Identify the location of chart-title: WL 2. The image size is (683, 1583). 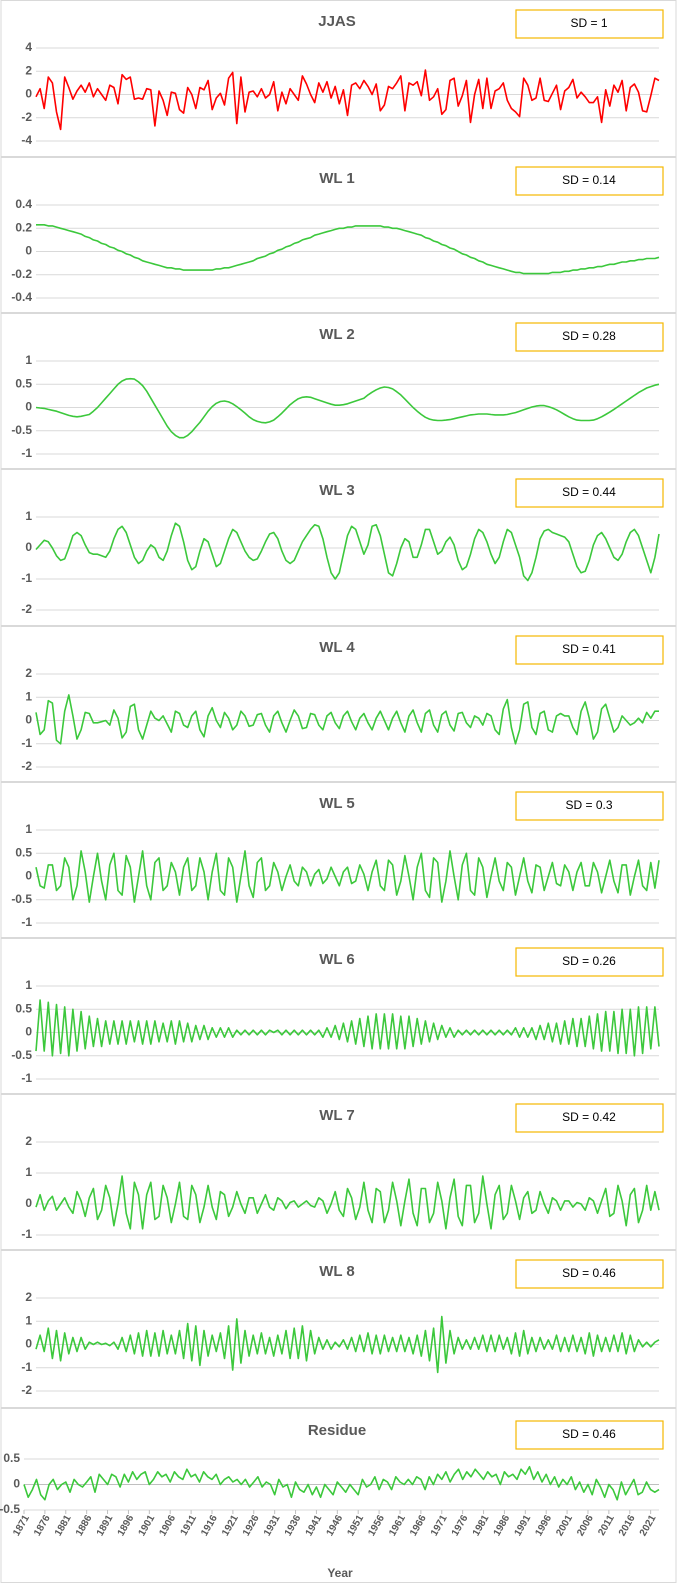
(337, 334).